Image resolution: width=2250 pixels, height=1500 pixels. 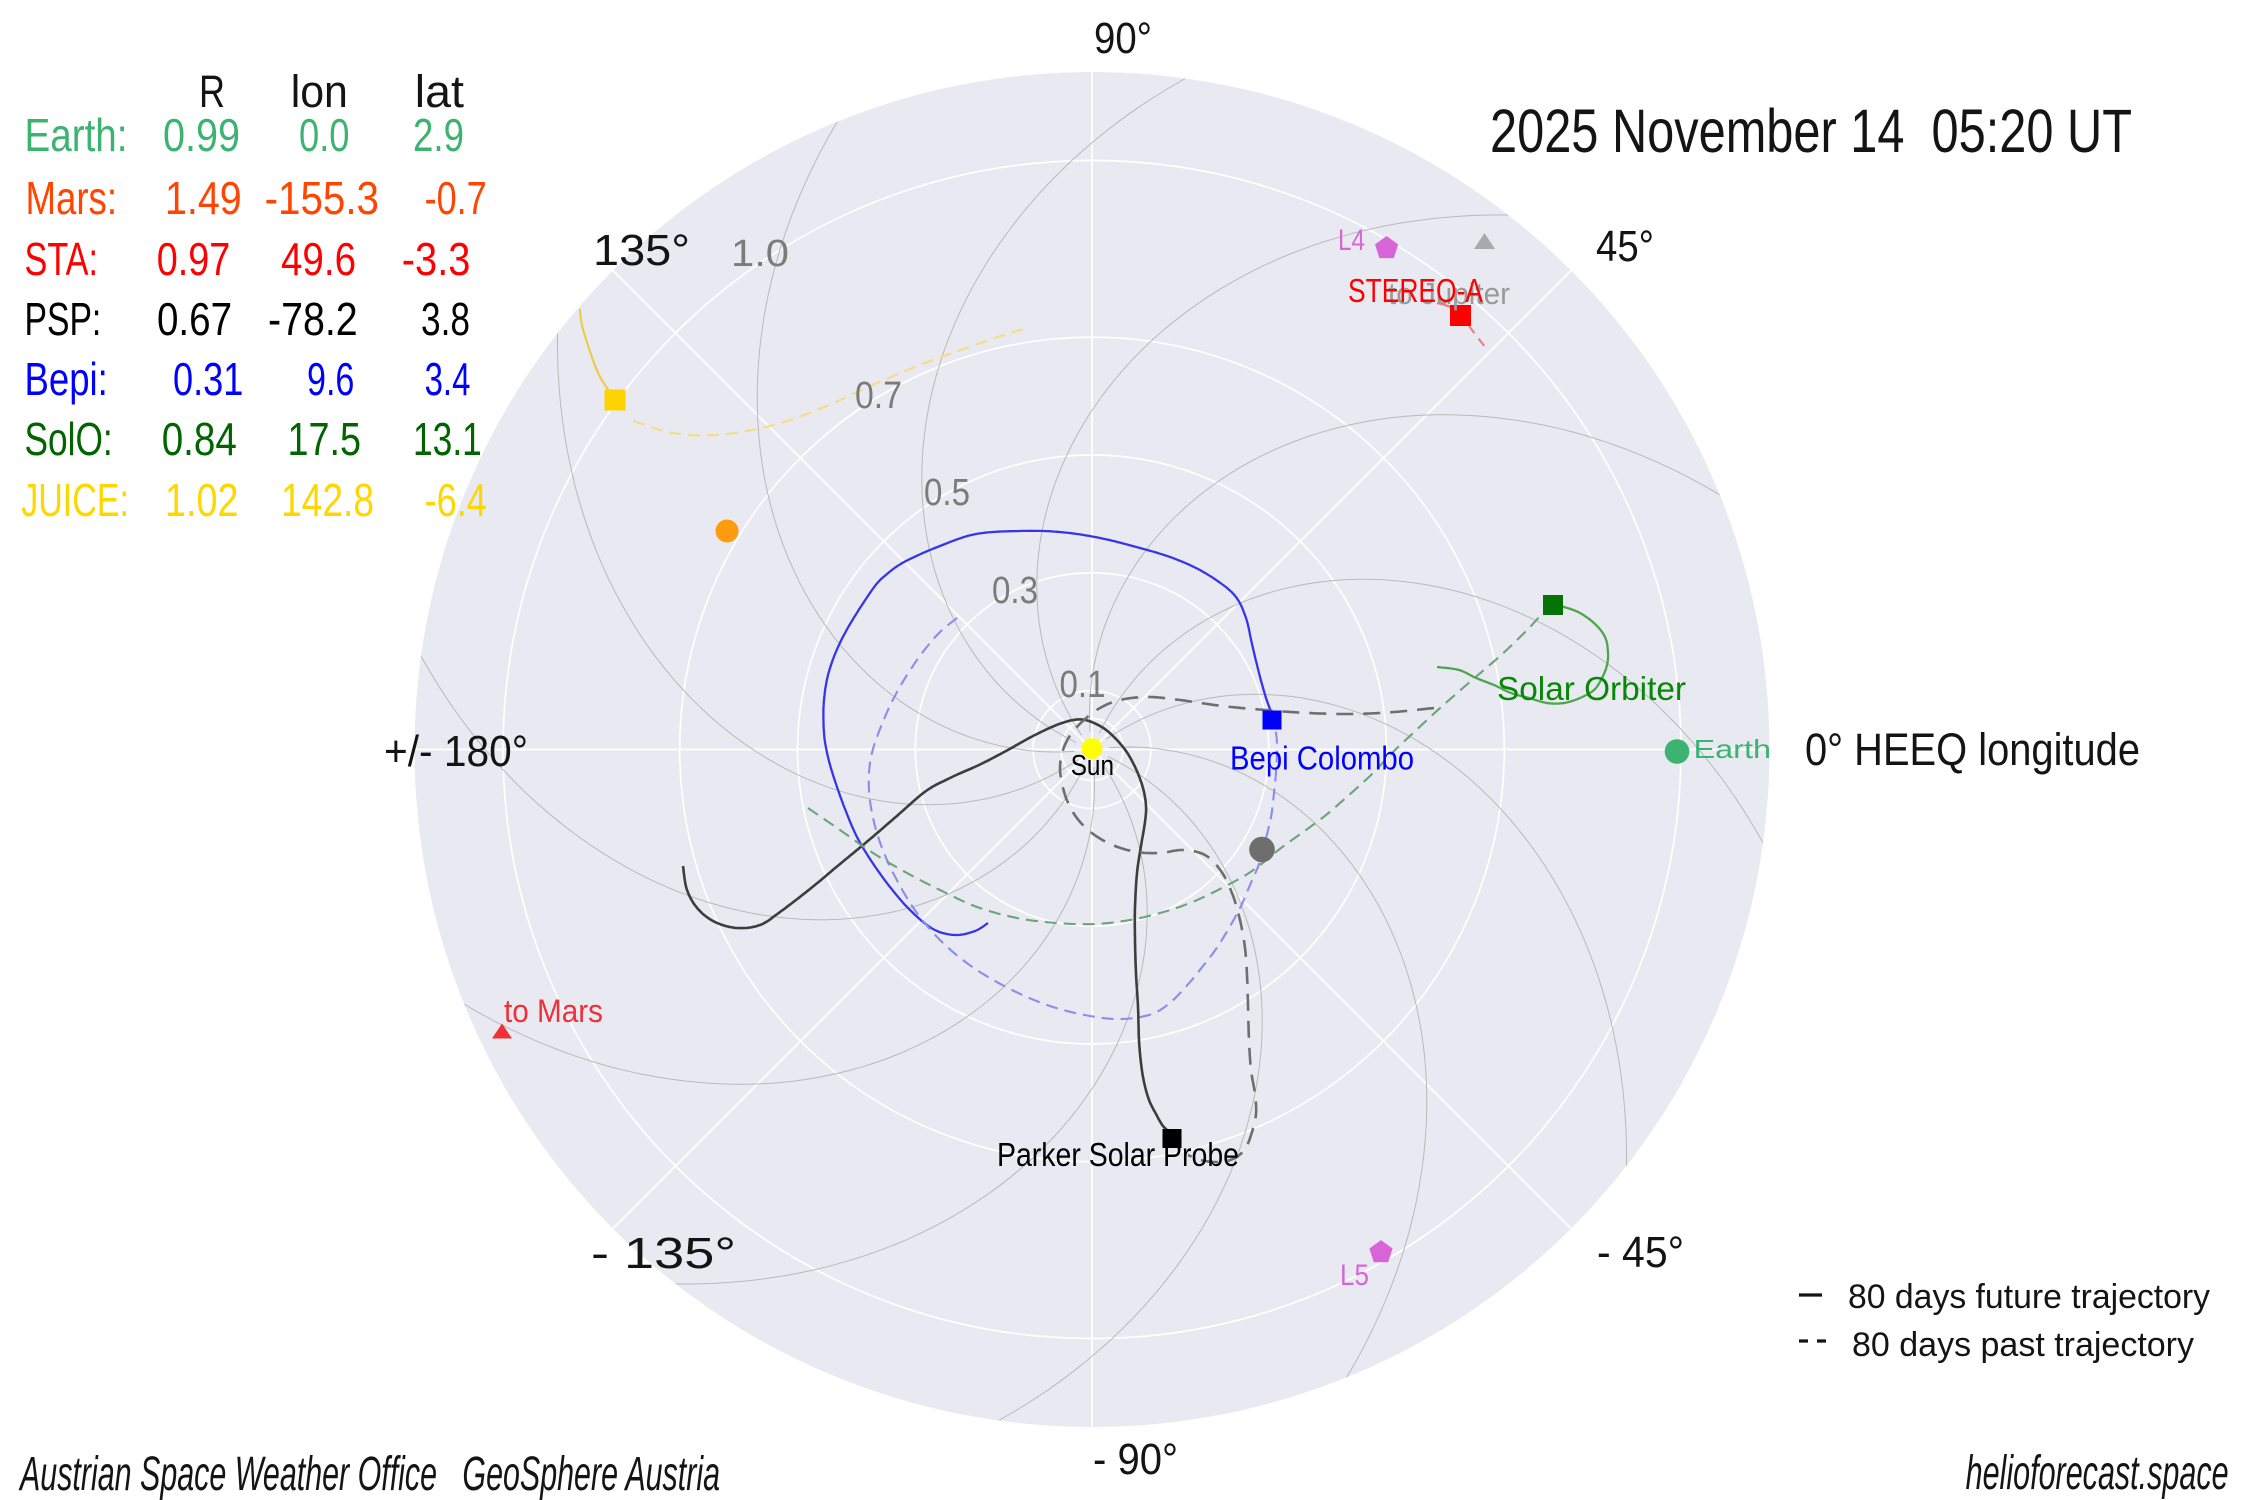 I want to click on svg-text: -0.7, so click(x=456, y=198).